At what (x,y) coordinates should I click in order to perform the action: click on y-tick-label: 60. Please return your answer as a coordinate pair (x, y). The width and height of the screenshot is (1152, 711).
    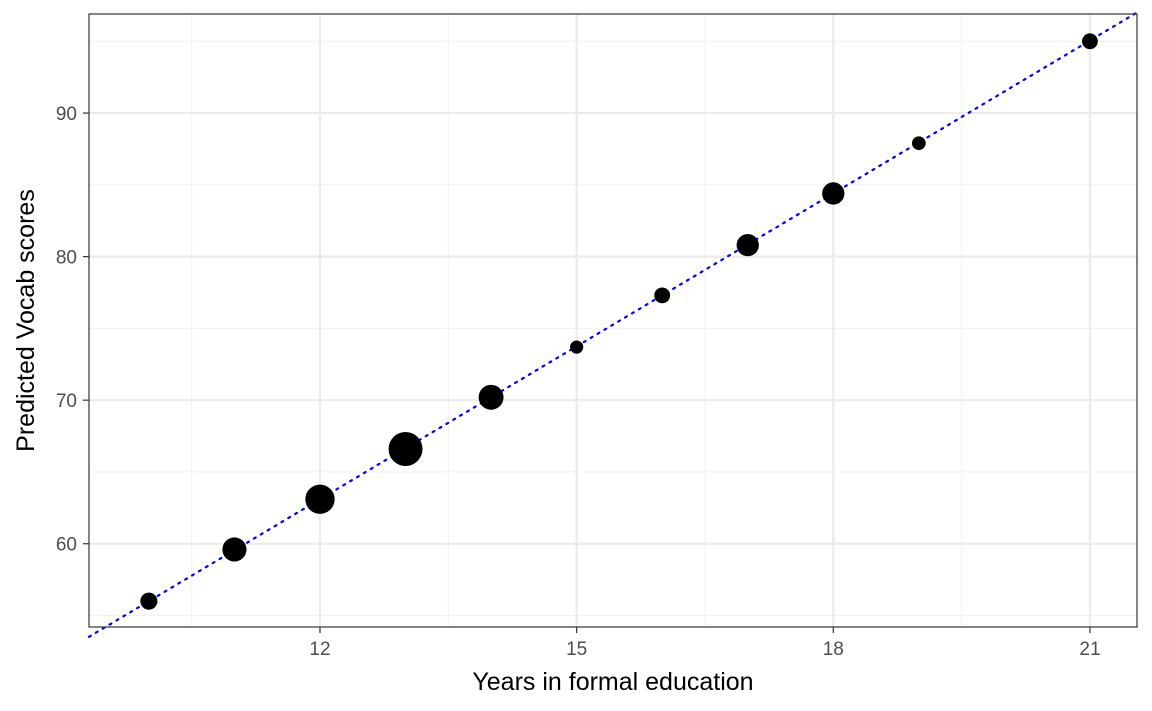
    Looking at the image, I should click on (66, 545).